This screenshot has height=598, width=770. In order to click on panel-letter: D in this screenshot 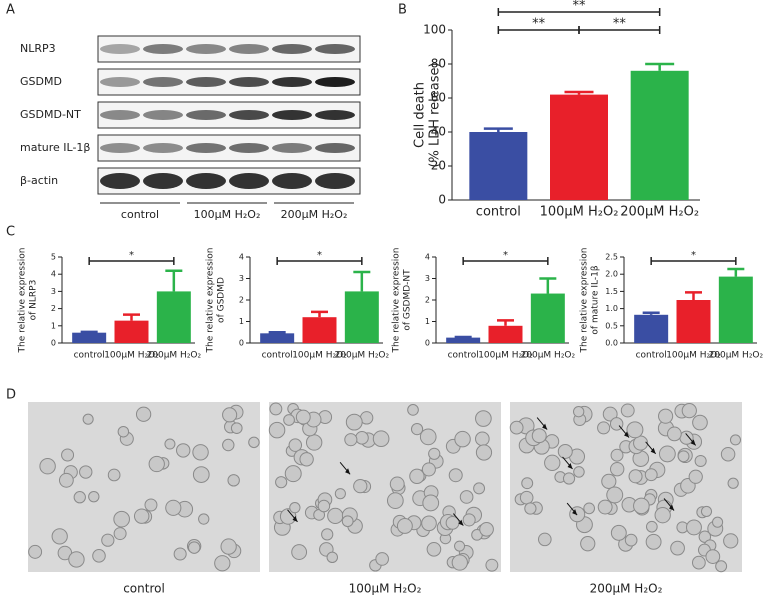, I will do `click(11, 395)`.